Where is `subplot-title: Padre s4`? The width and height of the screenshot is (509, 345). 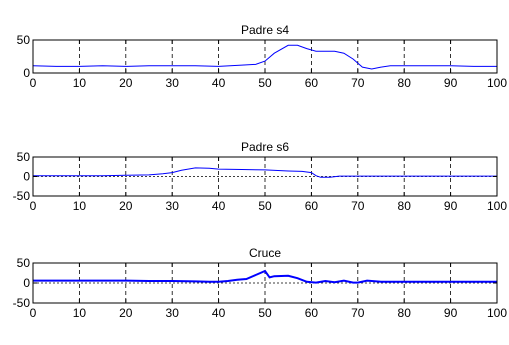 subplot-title: Padre s4 is located at coordinates (265, 30).